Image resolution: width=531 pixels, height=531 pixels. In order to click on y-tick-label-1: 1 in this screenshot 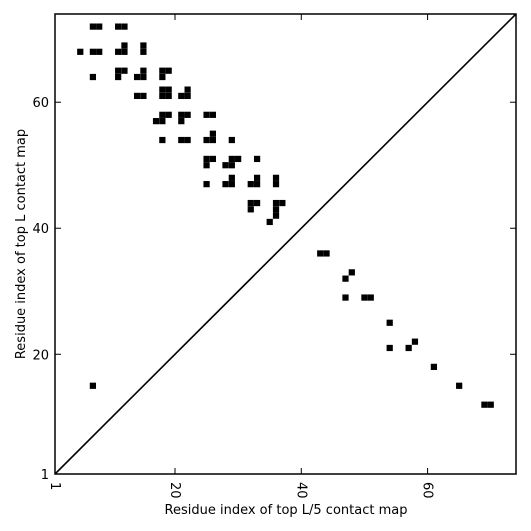, I will do `click(45, 475)`.